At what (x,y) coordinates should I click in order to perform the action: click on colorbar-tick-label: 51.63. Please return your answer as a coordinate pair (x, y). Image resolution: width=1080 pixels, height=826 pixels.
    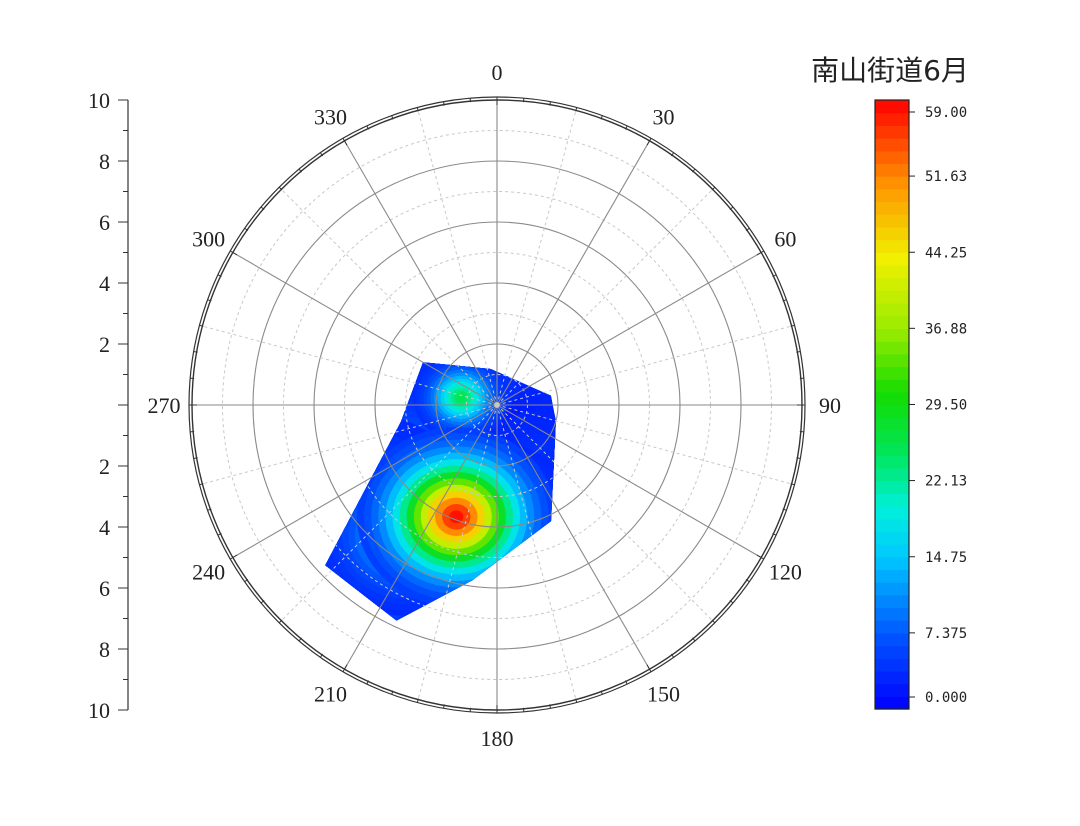
    Looking at the image, I should click on (946, 177).